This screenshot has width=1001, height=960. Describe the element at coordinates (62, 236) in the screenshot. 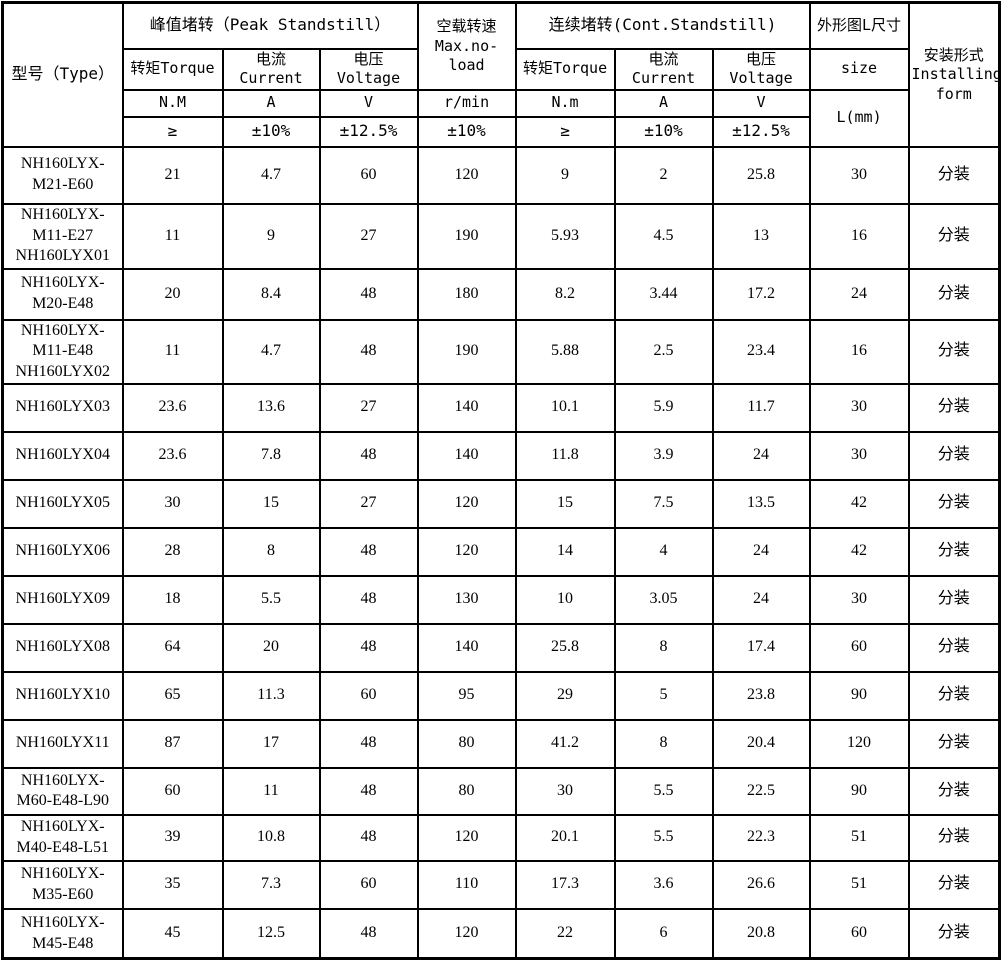

I see `model-cell: NH160LYX- M11-E27 NH160LYX01` at that location.